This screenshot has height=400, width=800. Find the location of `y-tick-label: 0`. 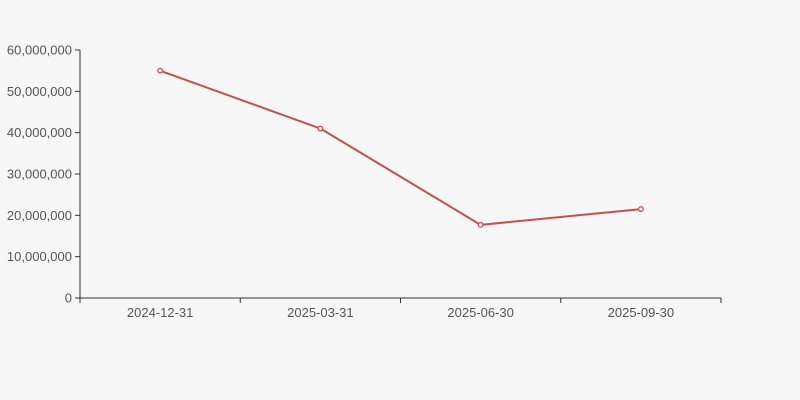

y-tick-label: 0 is located at coordinates (68, 298).